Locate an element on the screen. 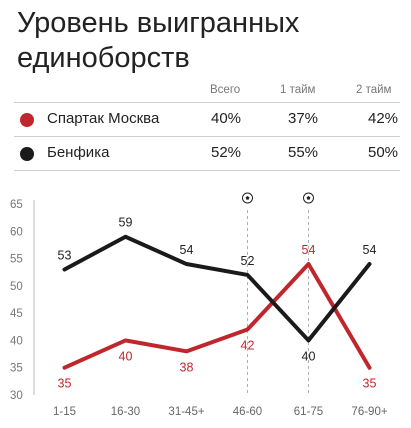 The height and width of the screenshot is (428, 411). stat-first-half: 37% is located at coordinates (303, 118).